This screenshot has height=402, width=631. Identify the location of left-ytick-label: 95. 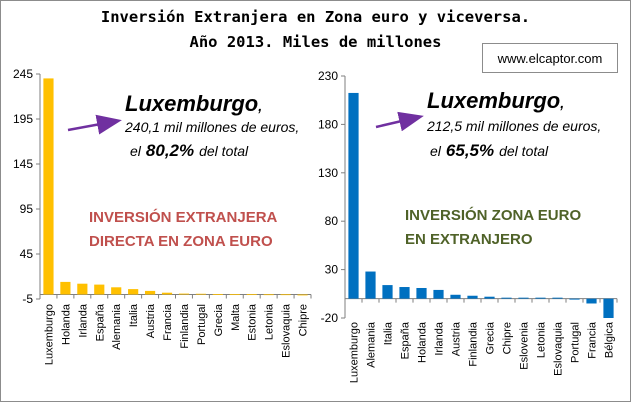
(27, 209).